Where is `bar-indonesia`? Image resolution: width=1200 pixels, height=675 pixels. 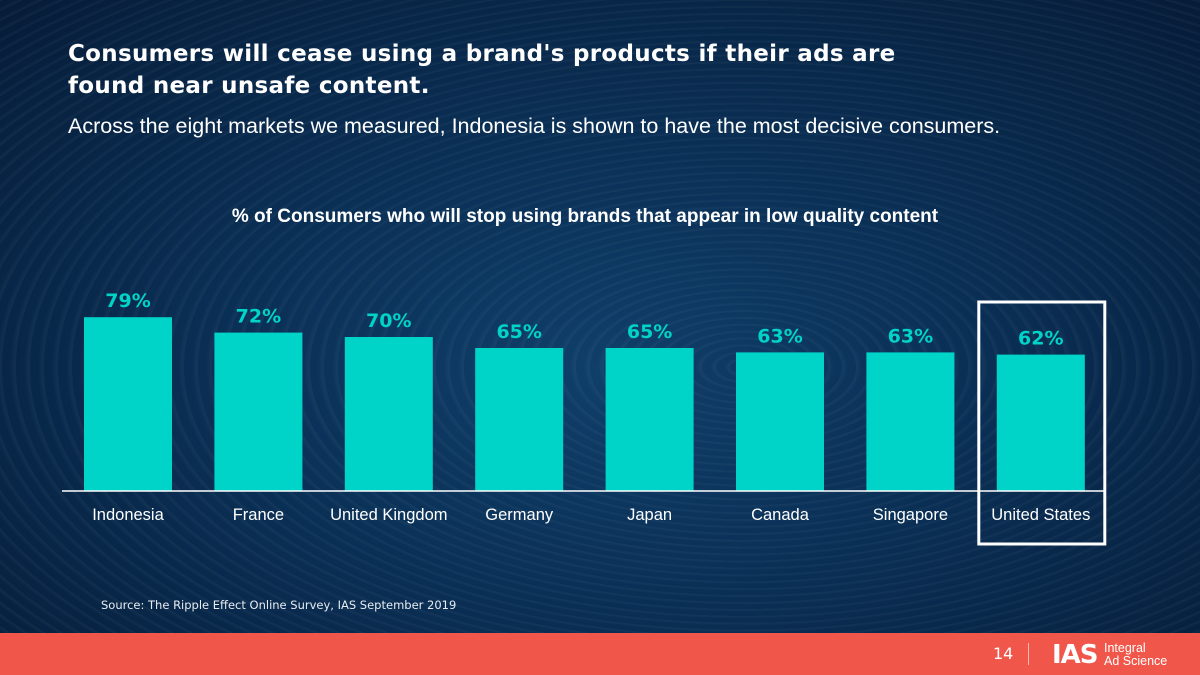
bar-indonesia is located at coordinates (128, 404).